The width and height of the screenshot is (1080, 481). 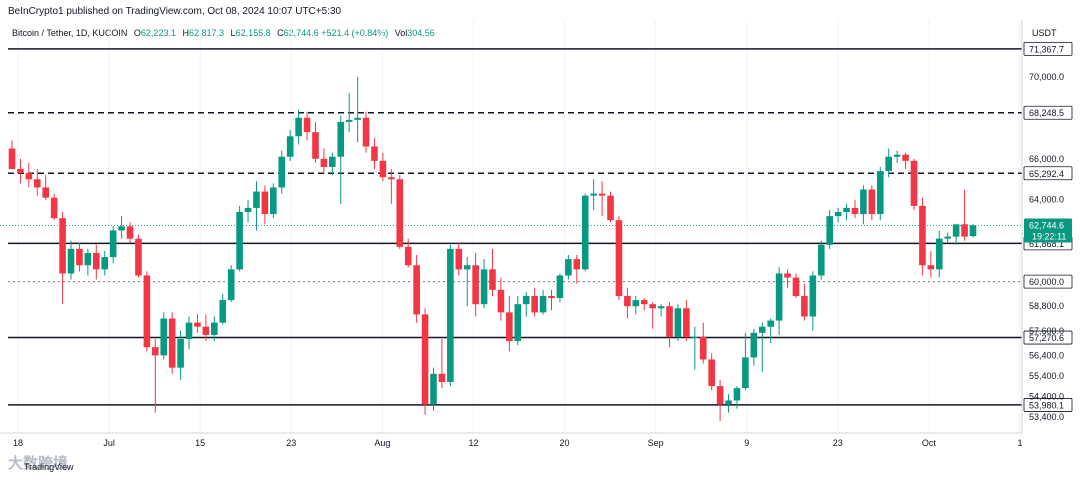 I want to click on close-value: 62,744.6, so click(x=301, y=33).